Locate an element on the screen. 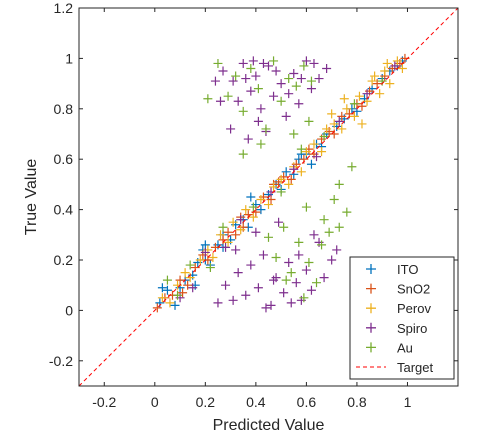 Image resolution: width=494 pixels, height=438 pixels. legend: ITO SnO2 Perov Spiro Au Target is located at coordinates (402, 318).